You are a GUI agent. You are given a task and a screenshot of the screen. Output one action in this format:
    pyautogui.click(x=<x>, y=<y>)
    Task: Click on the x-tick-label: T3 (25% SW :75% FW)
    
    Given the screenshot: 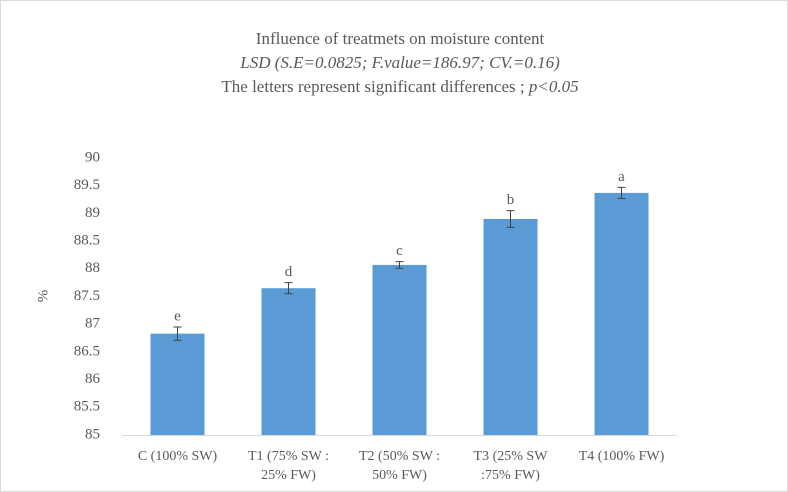 What is the action you would take?
    pyautogui.click(x=510, y=466)
    